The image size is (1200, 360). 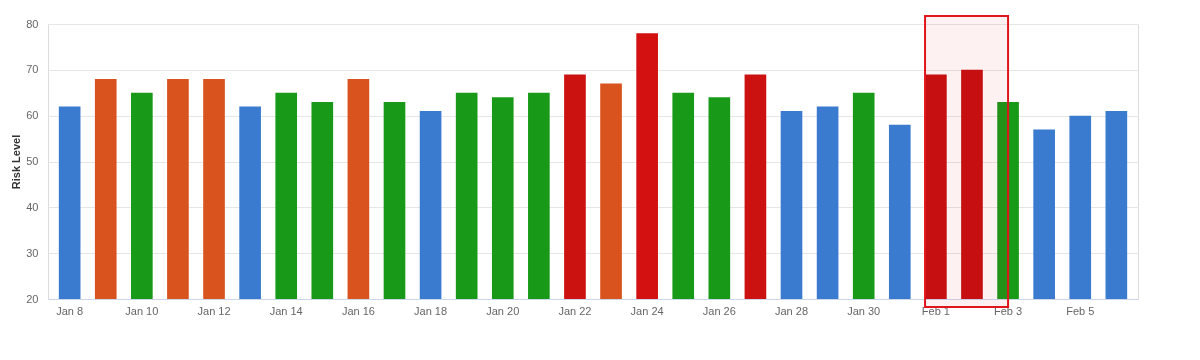 I want to click on y-tick-label: 40, so click(x=32, y=206).